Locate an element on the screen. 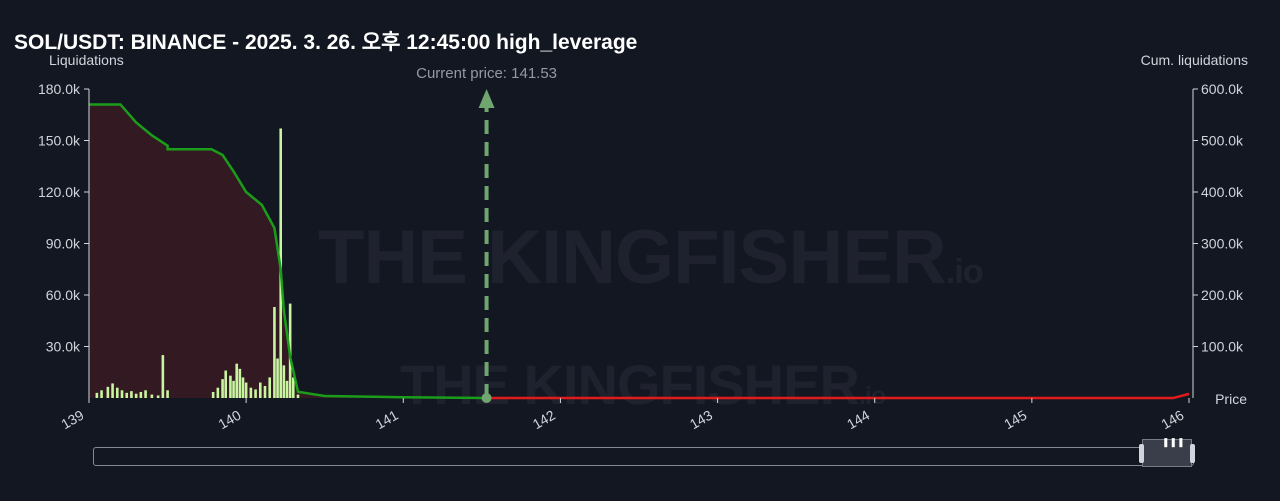 This screenshot has height=501, width=1280. right-tick-label-4: 500.0k is located at coordinates (1222, 141).